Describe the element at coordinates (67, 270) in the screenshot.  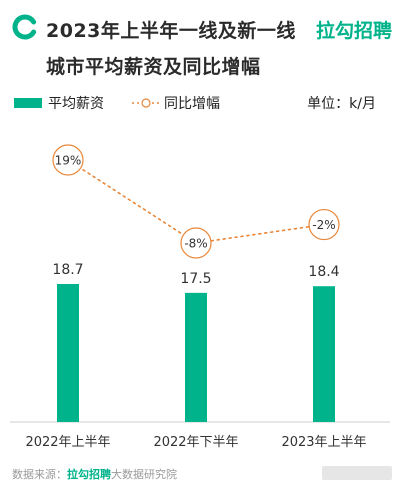
I see `bar-value-label-1: 18.7` at that location.